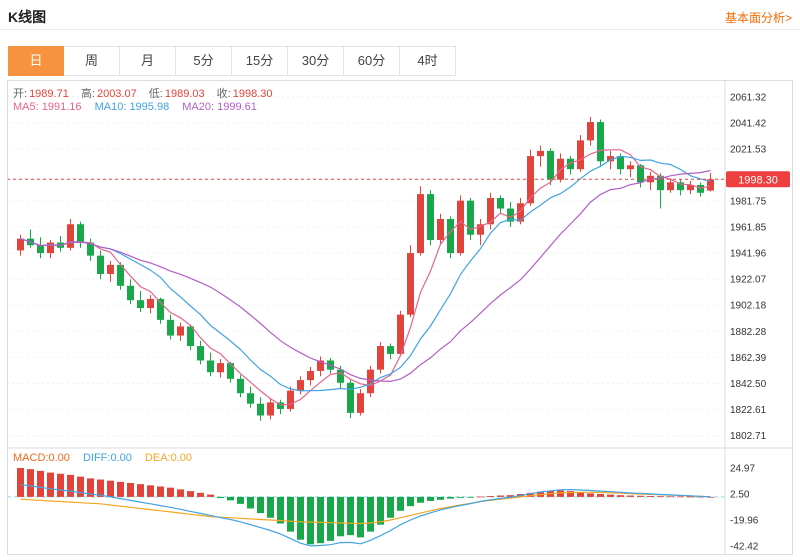 This screenshot has width=800, height=560. What do you see at coordinates (748, 436) in the screenshot?
I see `y-axis-label: 1802.71` at bounding box center [748, 436].